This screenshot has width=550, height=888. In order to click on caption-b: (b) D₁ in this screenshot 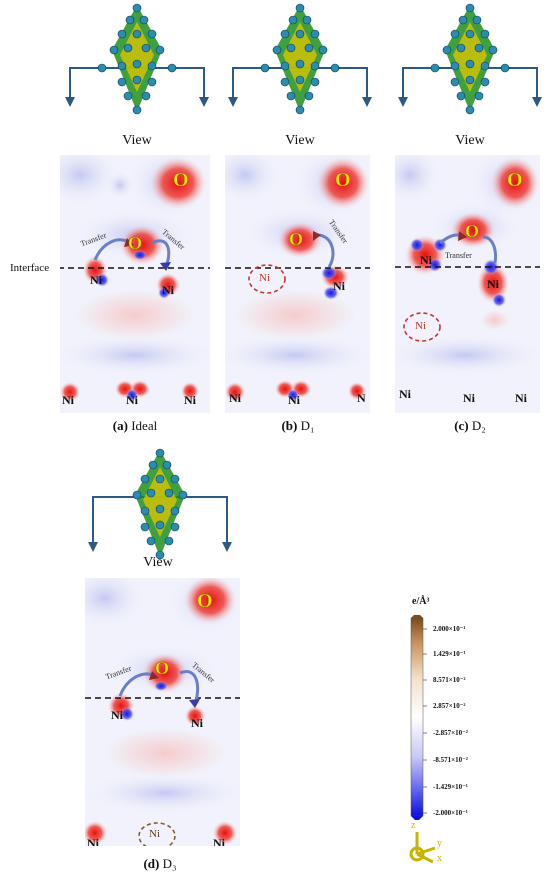, I will do `click(298, 426)`.